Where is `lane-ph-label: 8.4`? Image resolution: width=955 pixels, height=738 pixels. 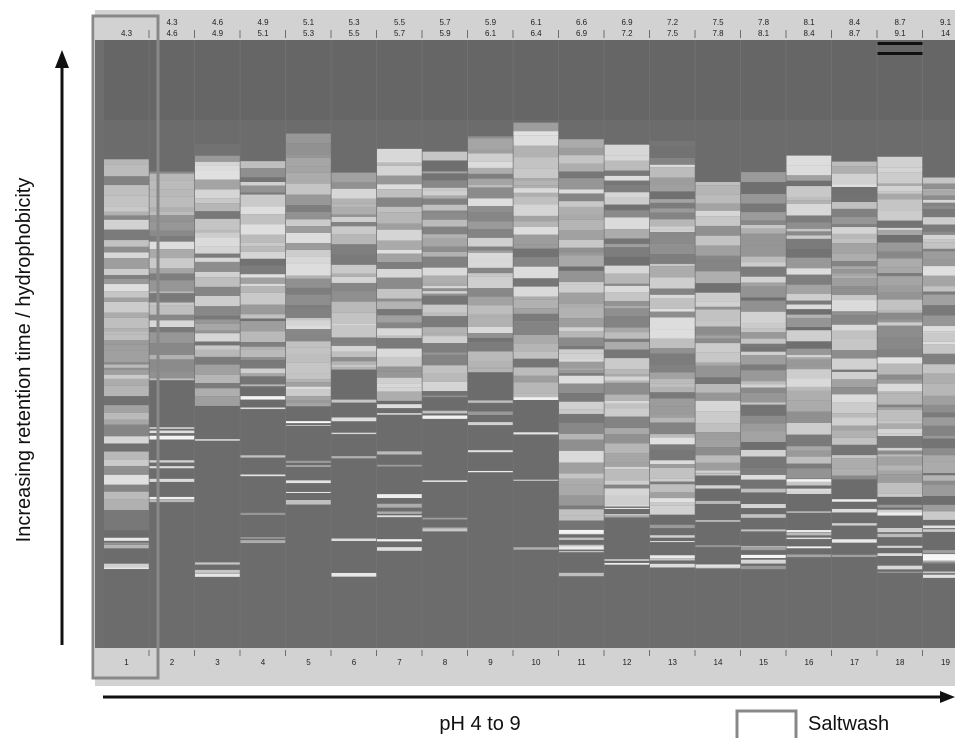
lane-ph-label: 8.4 is located at coordinates (809, 33).